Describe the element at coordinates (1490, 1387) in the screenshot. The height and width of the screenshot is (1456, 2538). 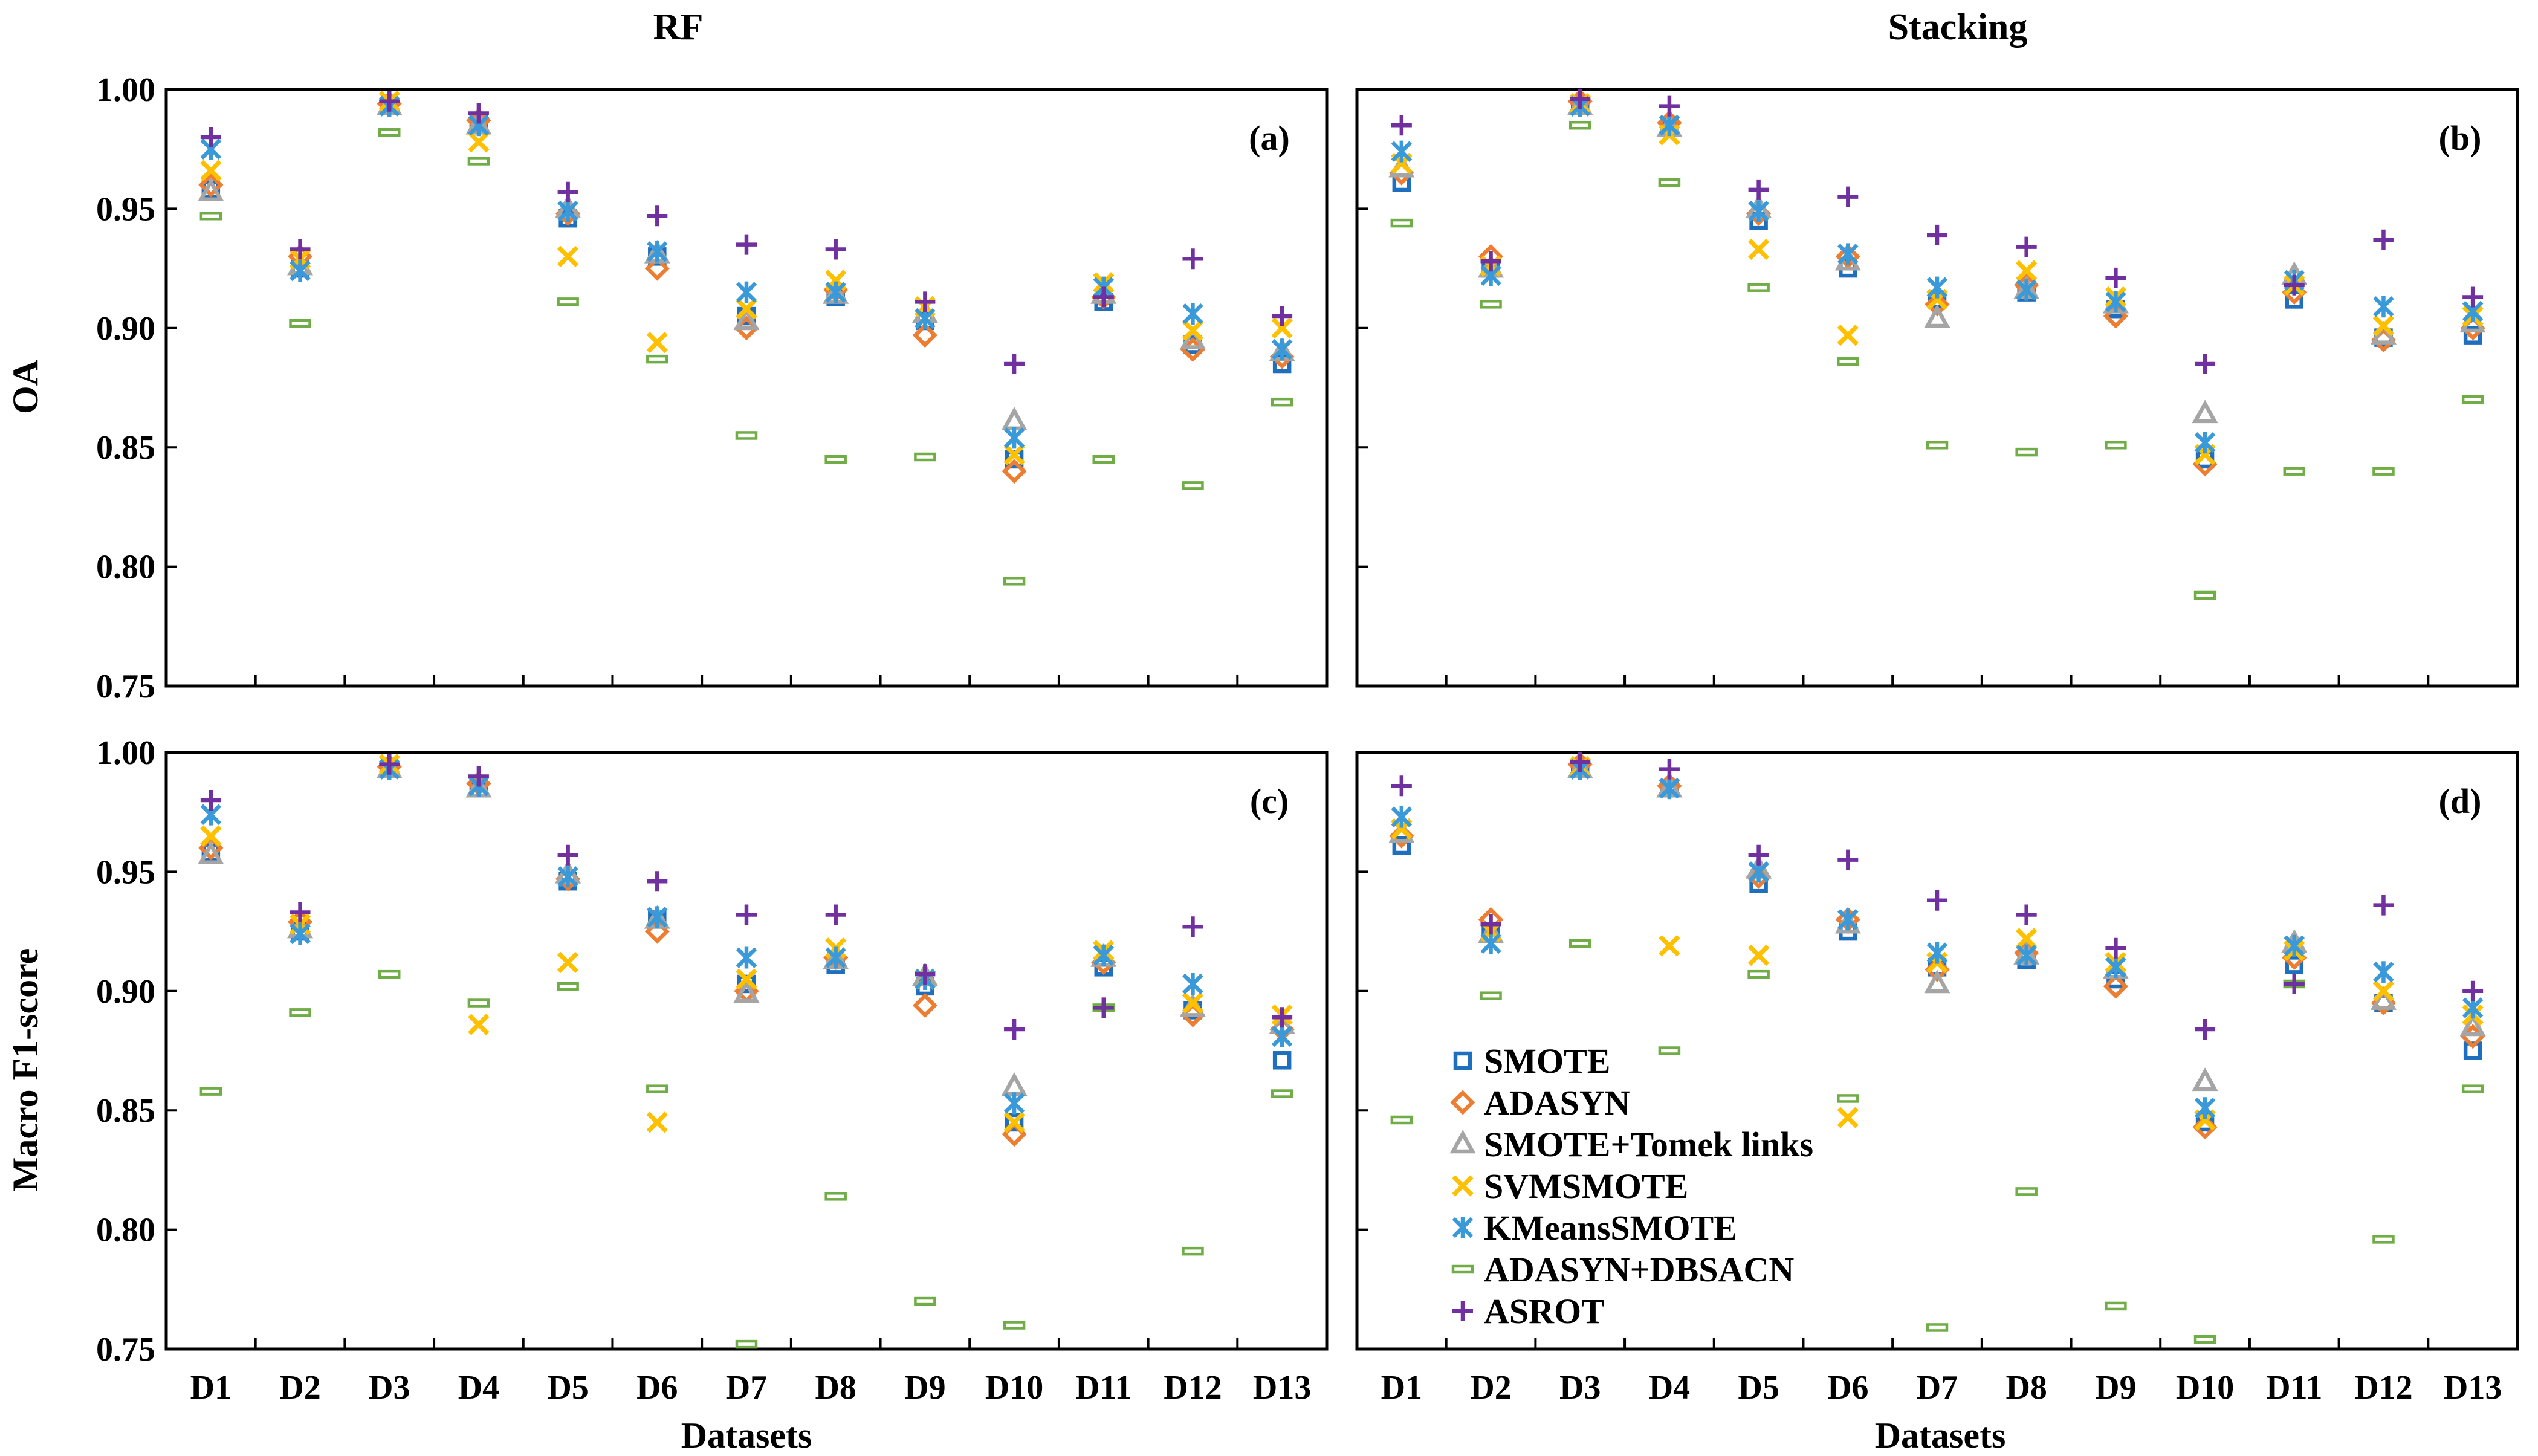
I see `x-tick-label-d2: D2` at that location.